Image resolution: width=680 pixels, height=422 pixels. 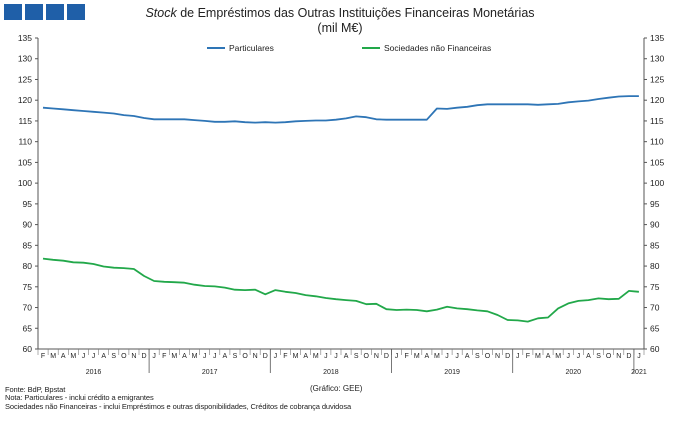 I want to click on y-tick-label-left: 80, so click(x=28, y=266).